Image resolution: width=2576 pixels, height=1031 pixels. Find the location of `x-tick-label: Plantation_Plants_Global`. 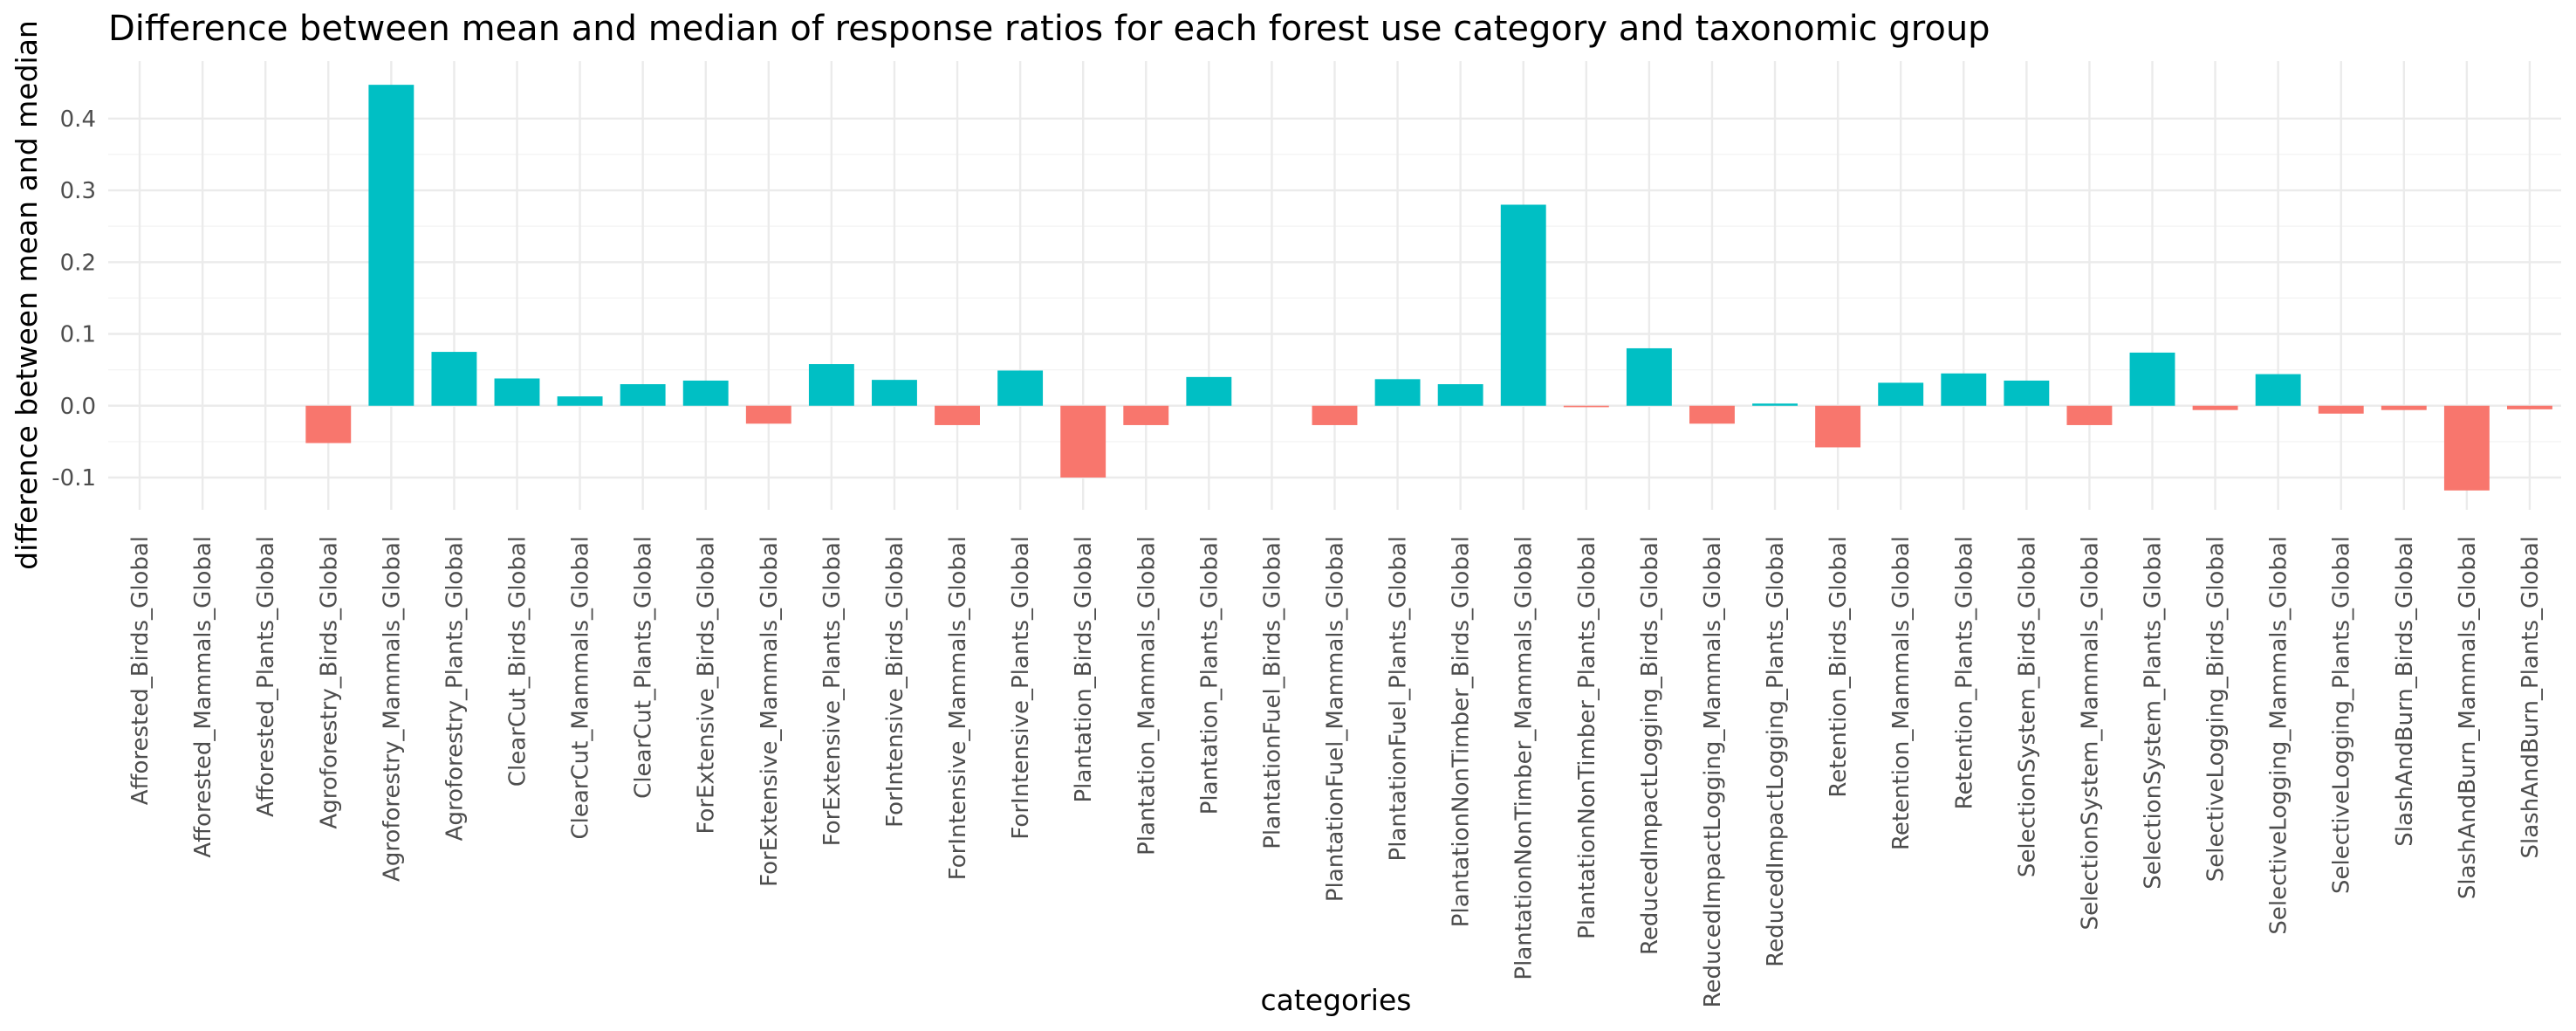

x-tick-label: Plantation_Plants_Global is located at coordinates (1209, 675).